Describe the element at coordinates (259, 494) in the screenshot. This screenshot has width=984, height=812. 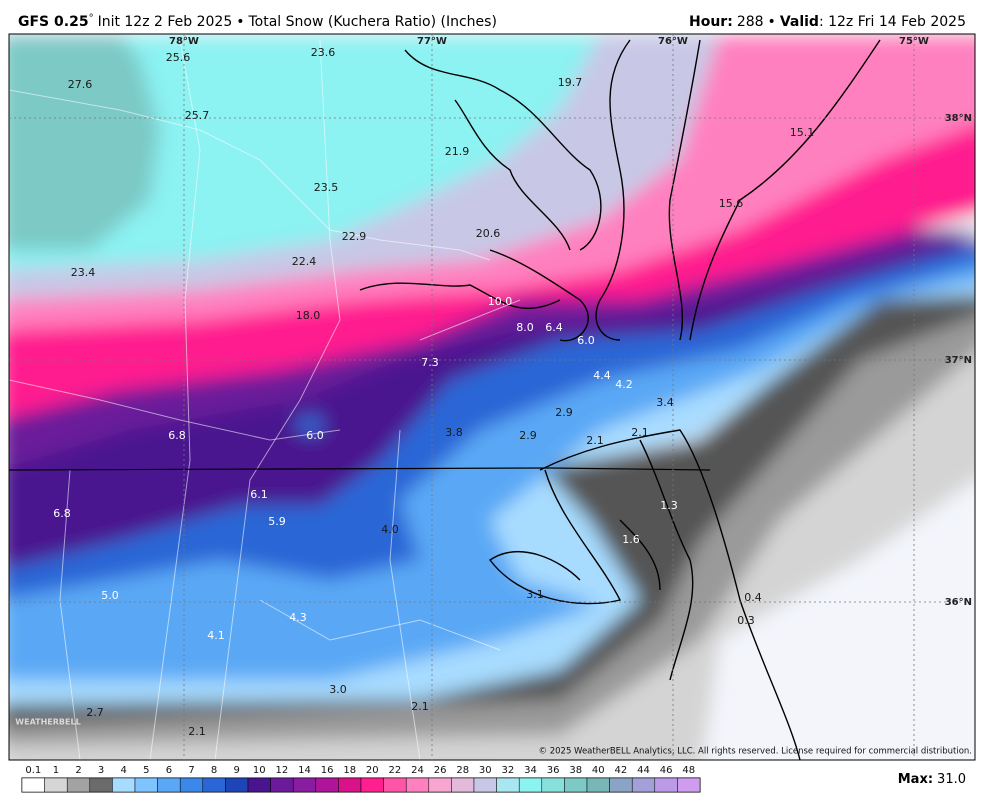
I see `snow-amount-label: 6.1` at that location.